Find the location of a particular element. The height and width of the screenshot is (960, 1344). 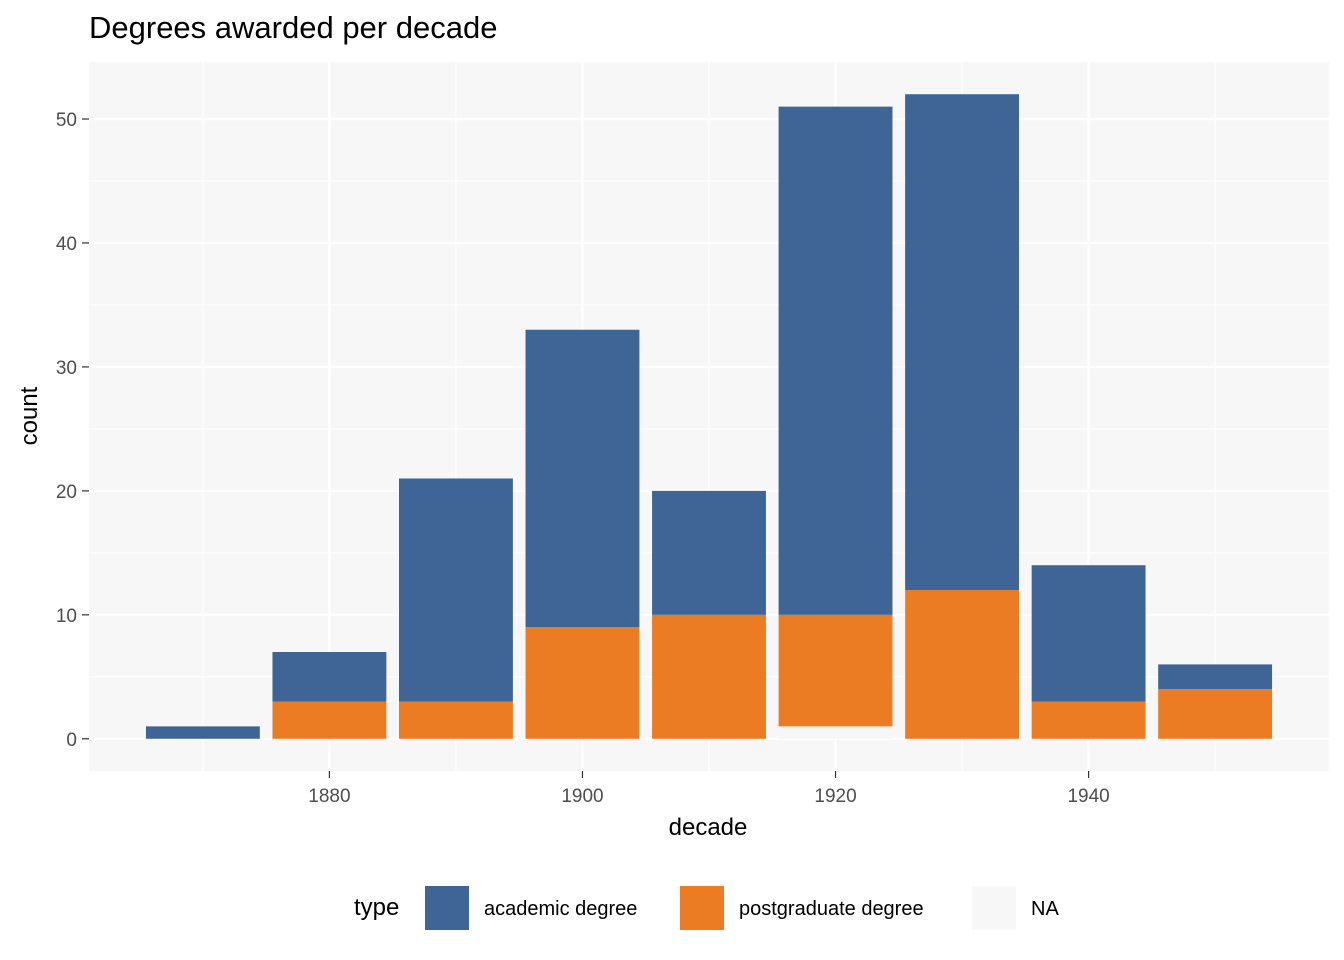

bar-na-1920 is located at coordinates (835, 732).